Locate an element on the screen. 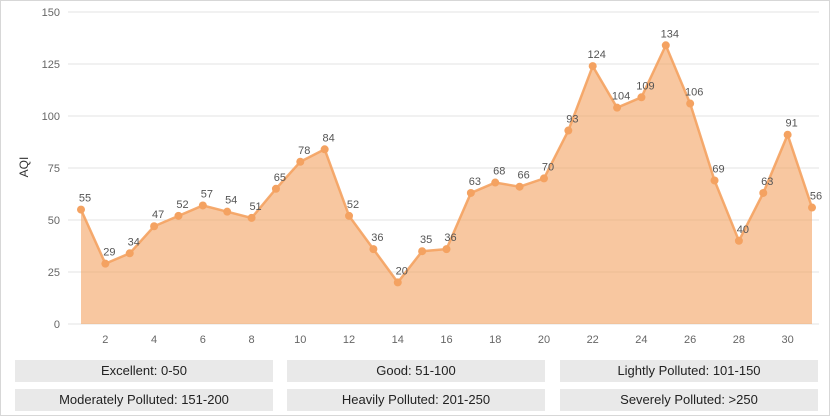 This screenshot has height=416, width=830. data-label: 109 is located at coordinates (645, 86).